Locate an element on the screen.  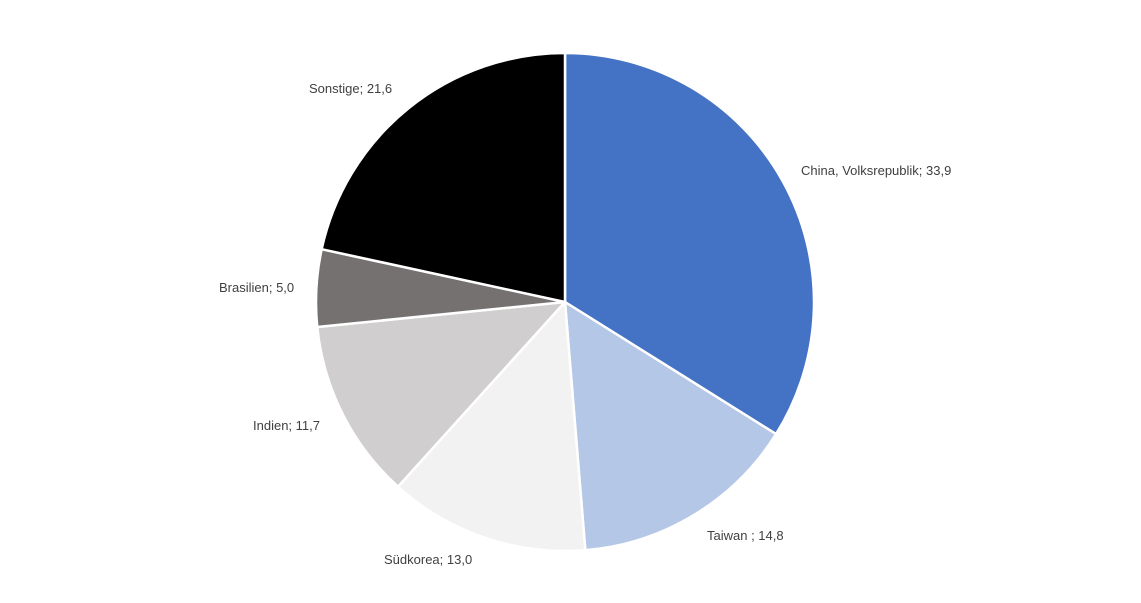
data-label-china-volksrepublik: China, Volksrepublik; 33,9 is located at coordinates (876, 170).